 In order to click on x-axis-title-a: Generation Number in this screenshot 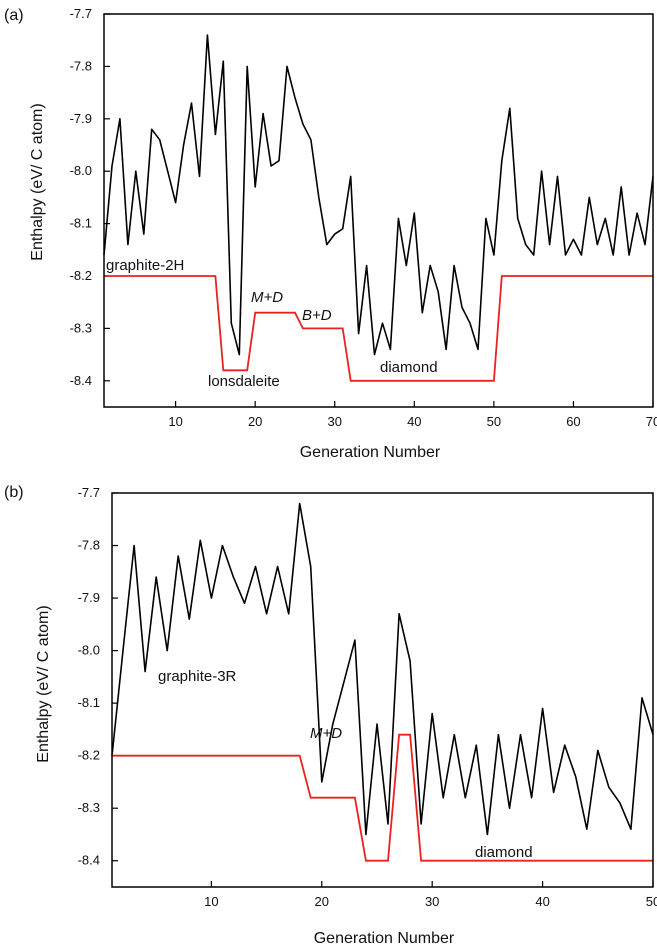, I will do `click(370, 452)`.